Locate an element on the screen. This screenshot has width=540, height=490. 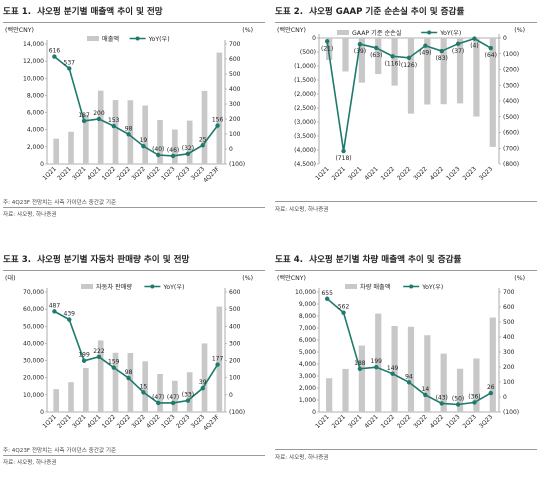
data-label: 98 is located at coordinates (129, 372).